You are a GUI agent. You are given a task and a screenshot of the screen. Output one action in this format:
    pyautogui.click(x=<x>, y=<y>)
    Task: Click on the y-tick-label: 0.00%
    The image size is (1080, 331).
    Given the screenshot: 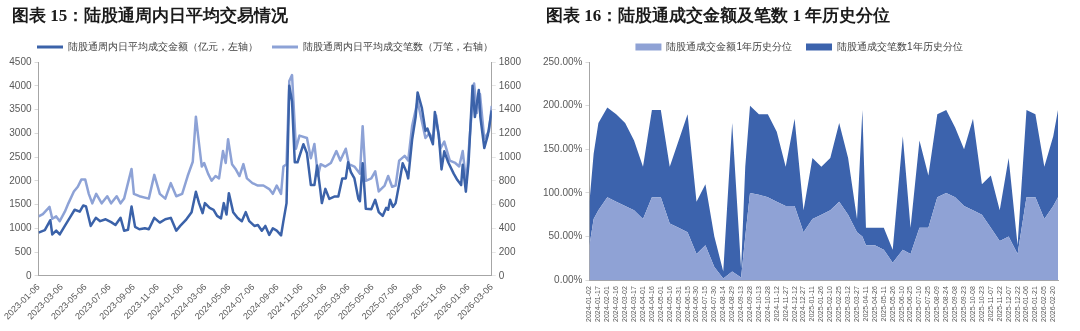 What is the action you would take?
    pyautogui.click(x=568, y=279)
    